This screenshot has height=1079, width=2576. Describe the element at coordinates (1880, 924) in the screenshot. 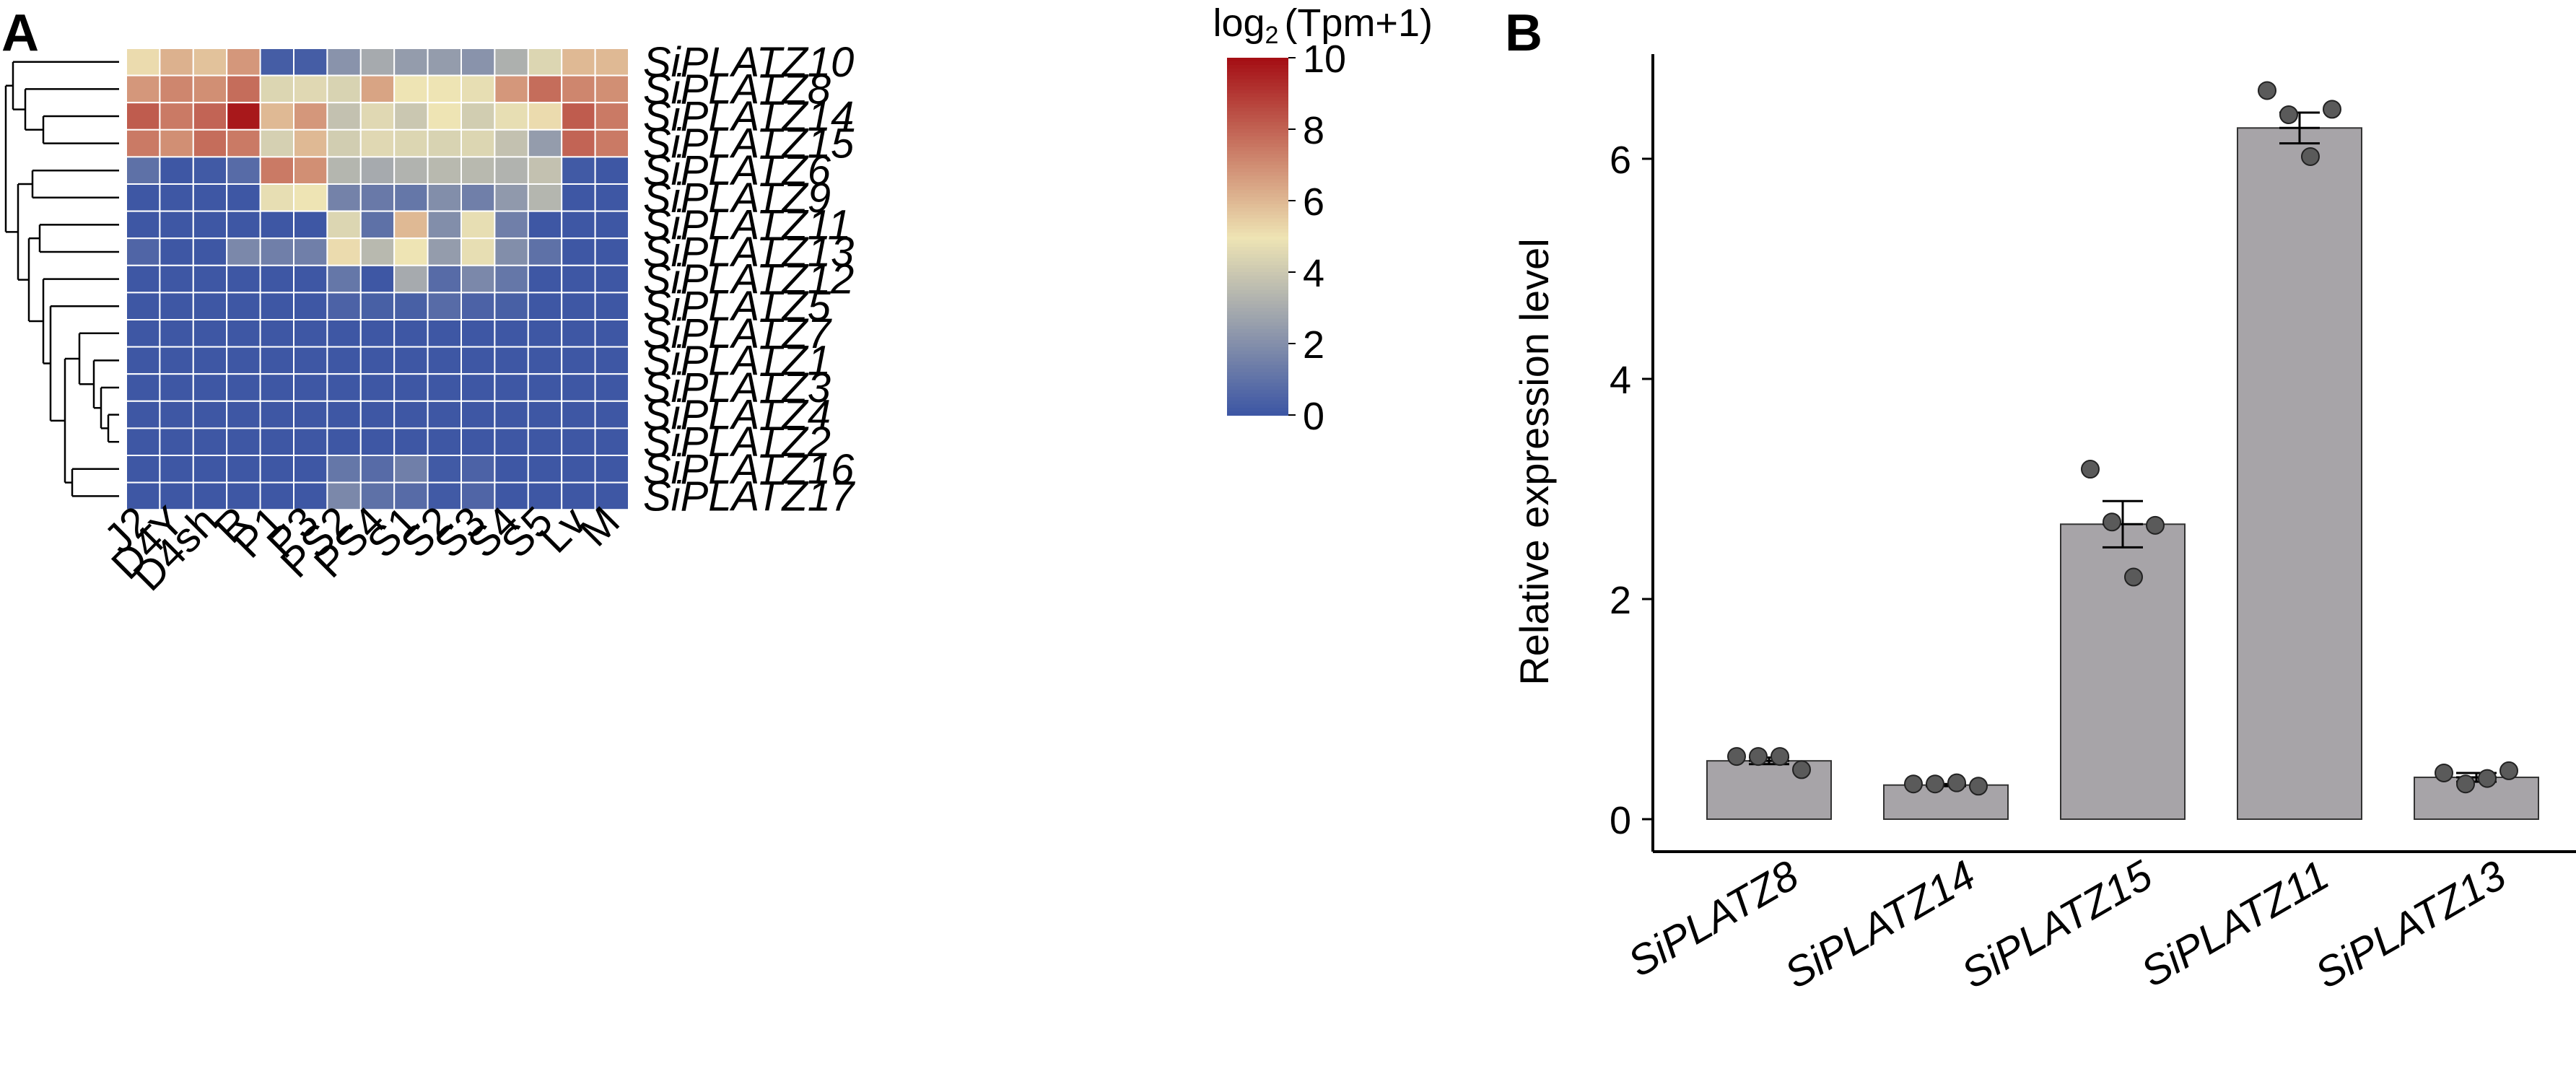

I see `x-axis-label: SiPLATZ14` at that location.